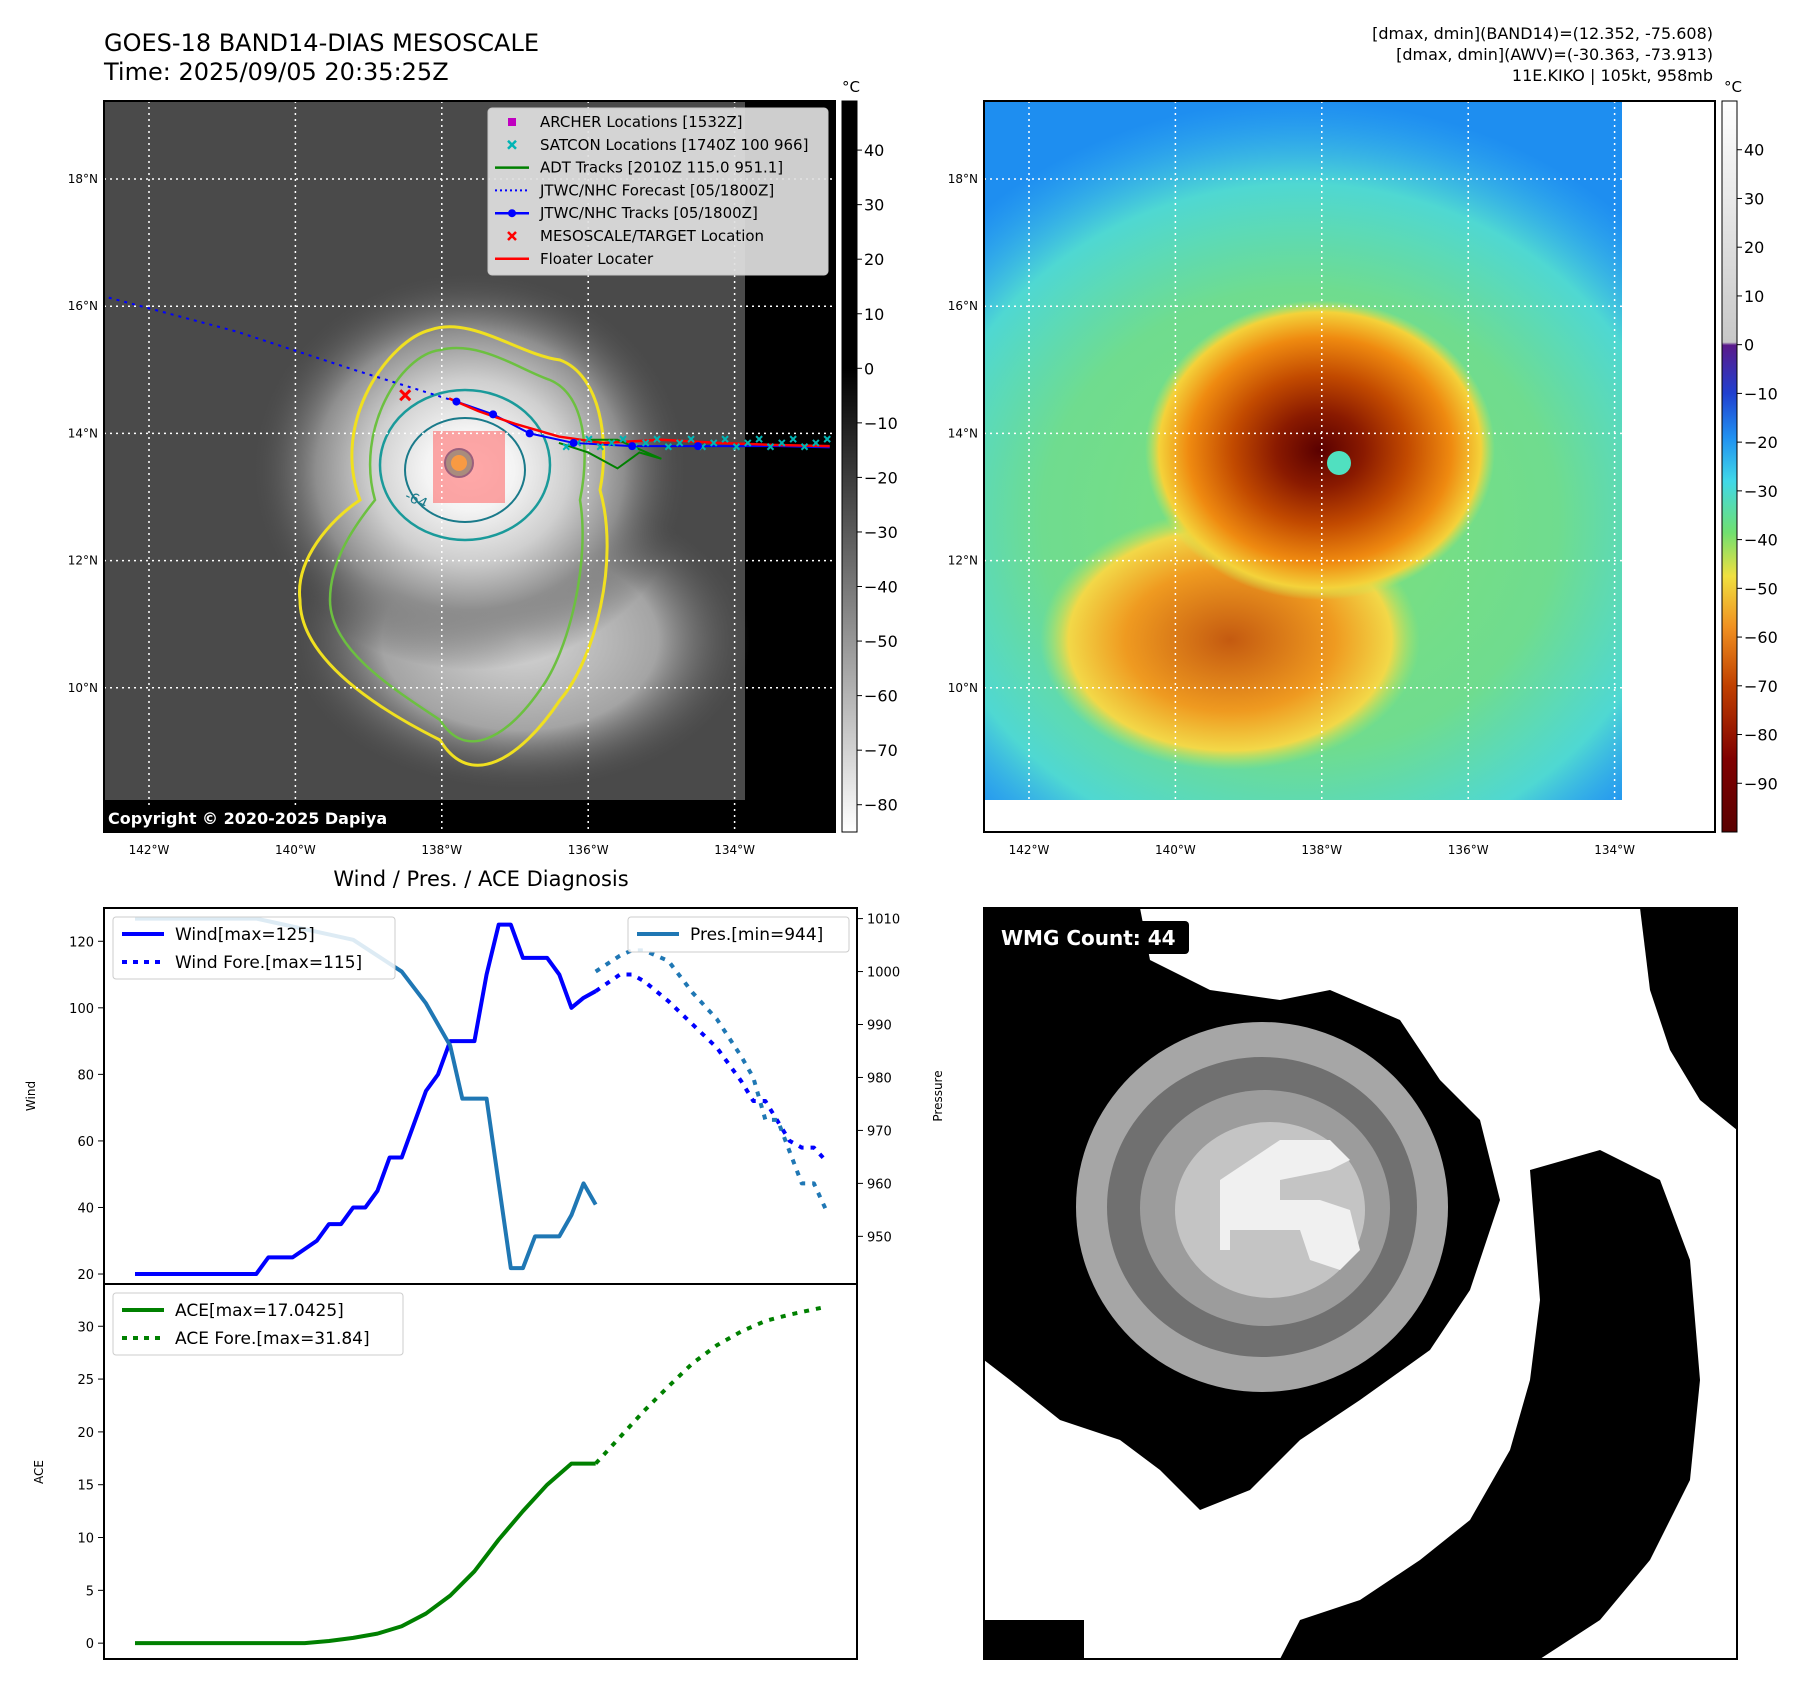 Image resolution: width=1797 pixels, height=1690 pixels. Describe the element at coordinates (883, 973) in the screenshot. I see `y2-tick-label: 1000` at that location.